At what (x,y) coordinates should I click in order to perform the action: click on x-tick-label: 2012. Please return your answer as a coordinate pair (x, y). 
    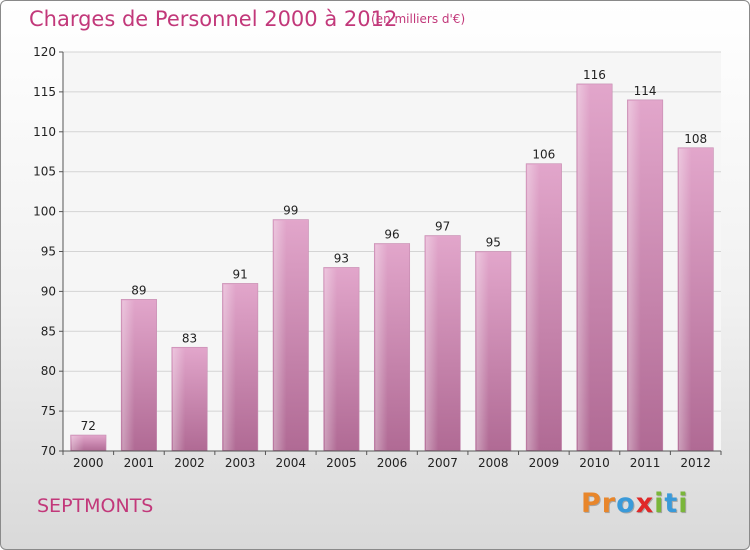
    Looking at the image, I should click on (695, 463).